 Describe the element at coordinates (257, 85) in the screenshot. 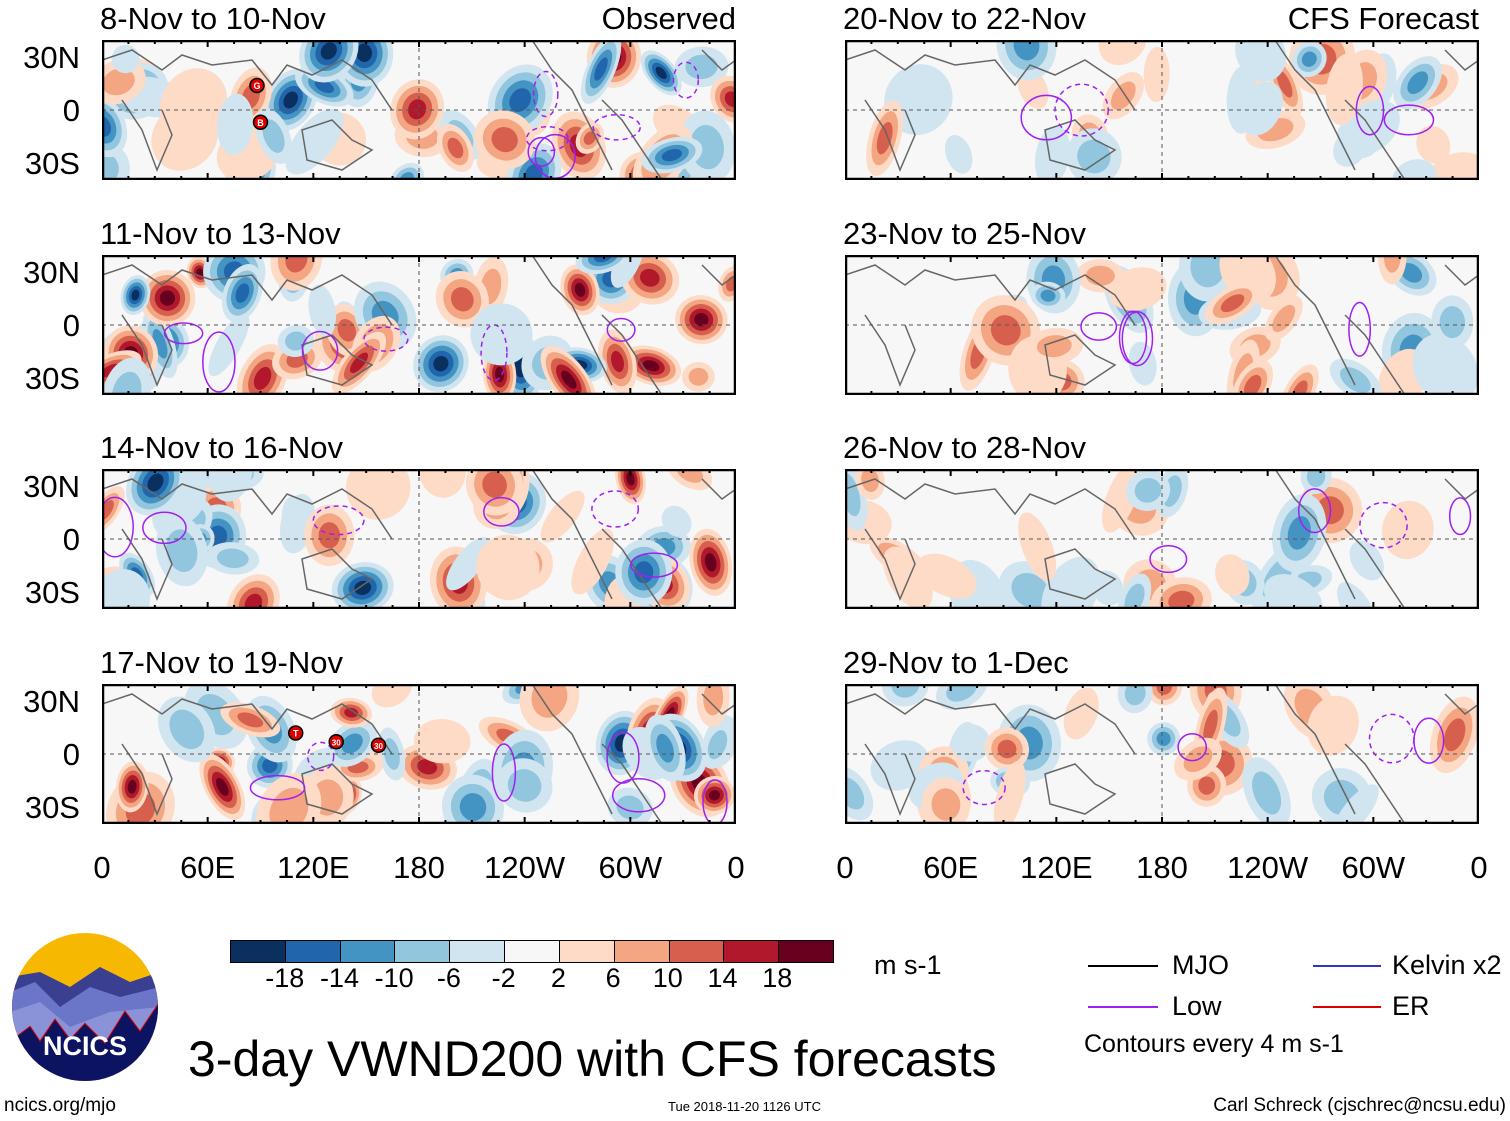

I see `storm-icon: G` at that location.